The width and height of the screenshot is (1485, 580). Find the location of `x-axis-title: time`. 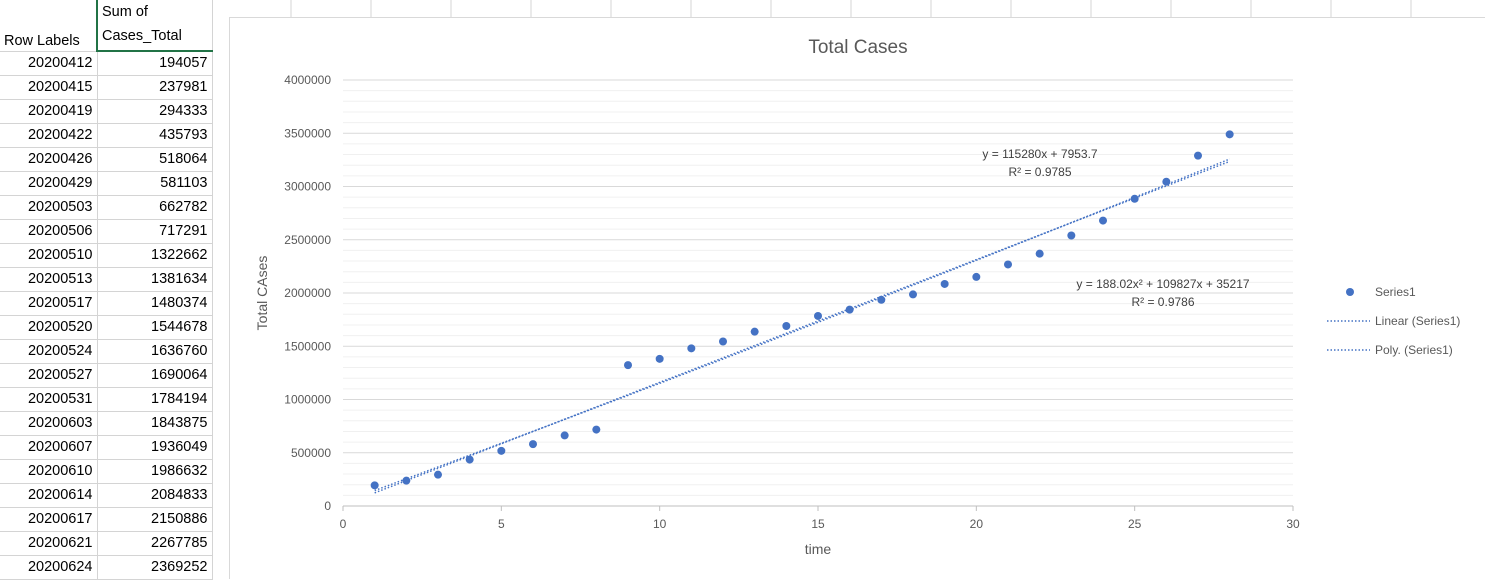

x-axis-title: time is located at coordinates (818, 549).